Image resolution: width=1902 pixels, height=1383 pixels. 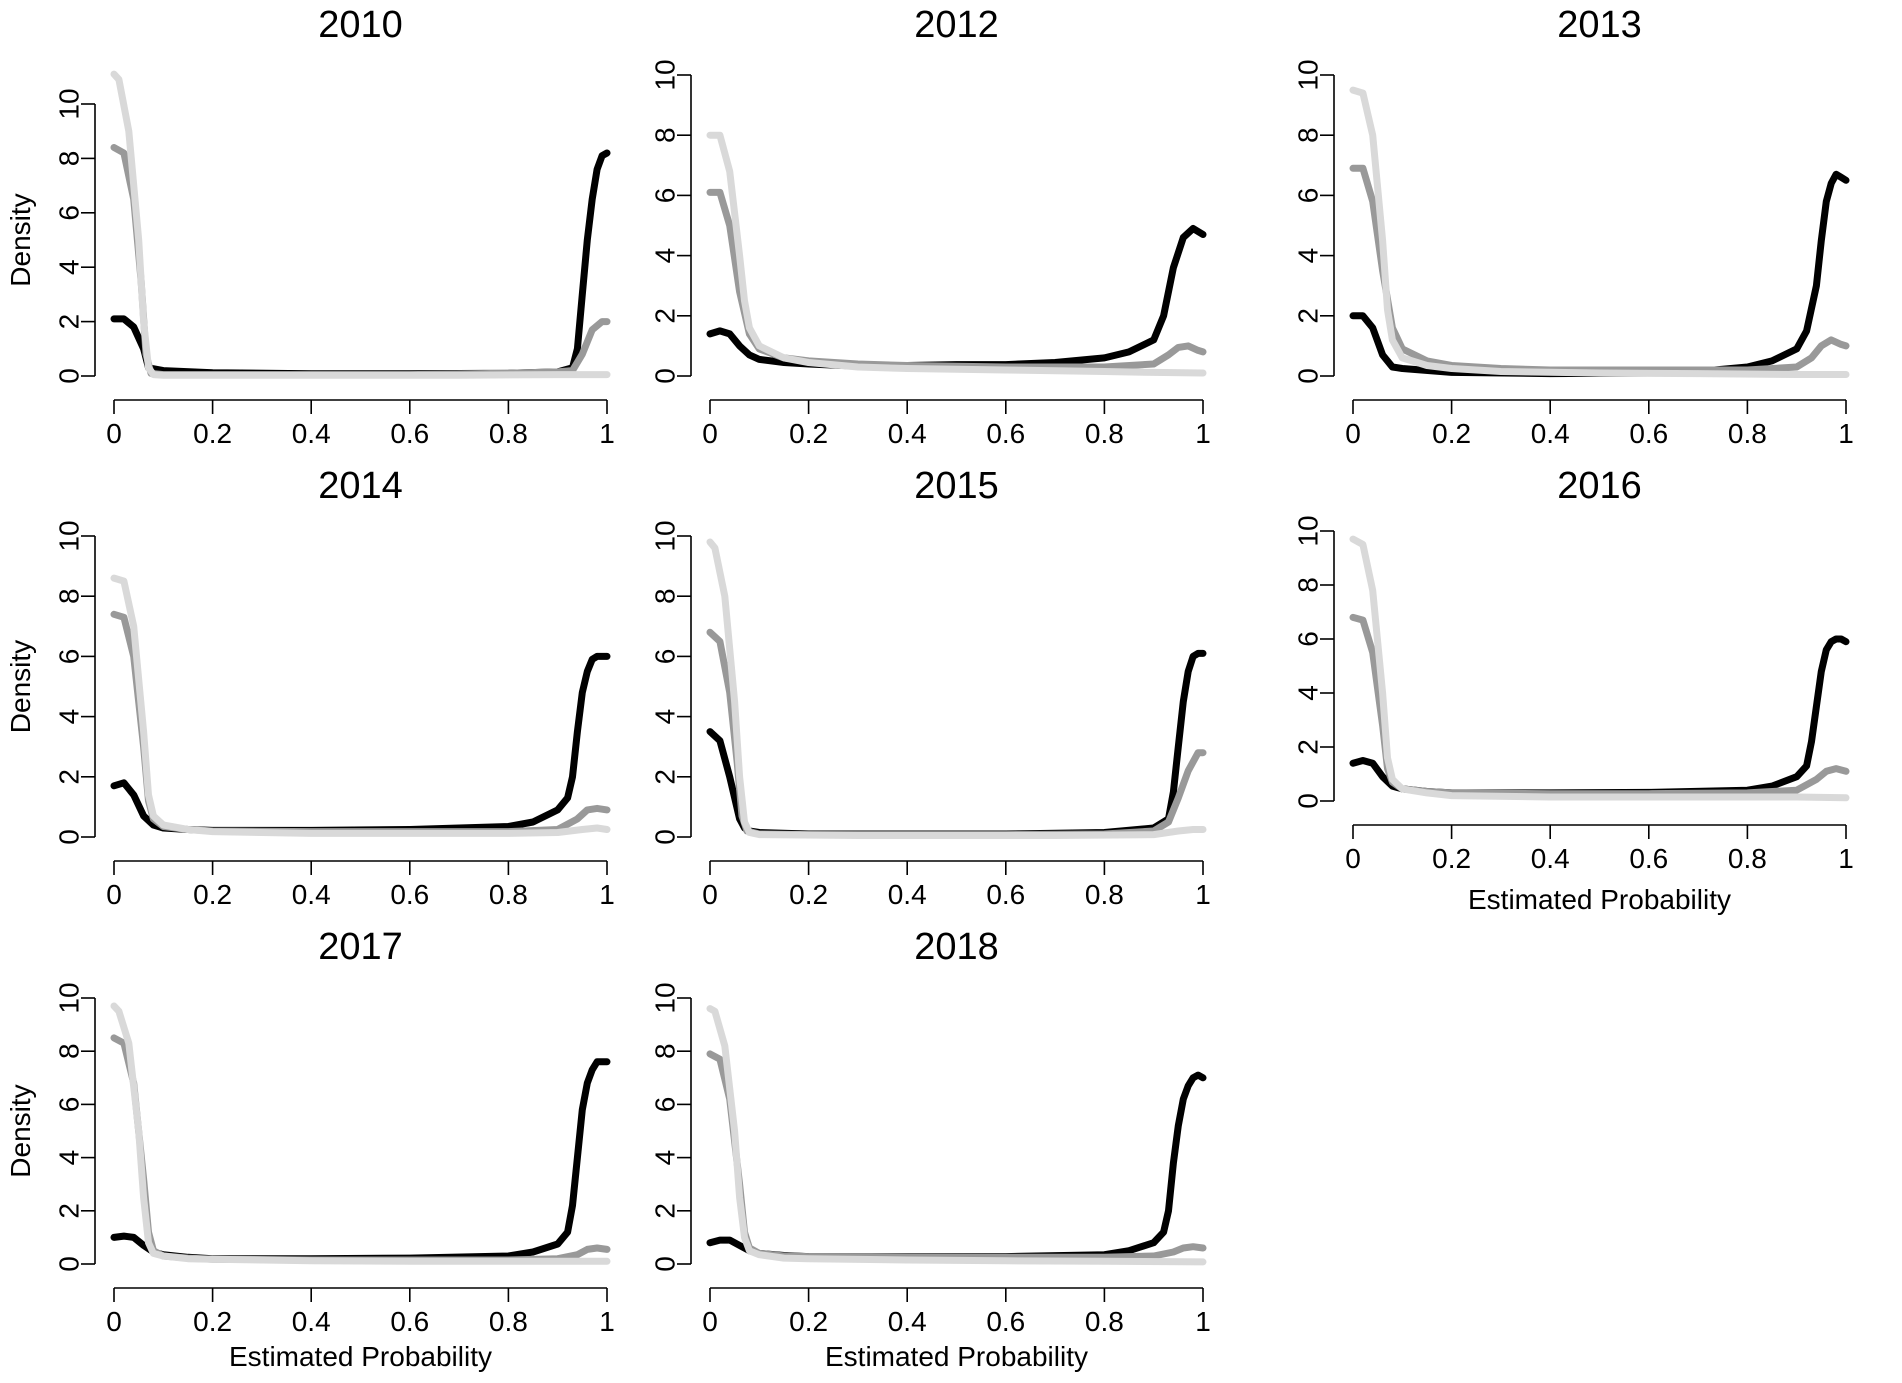 I want to click on panel-title: 2015, so click(x=956, y=486).